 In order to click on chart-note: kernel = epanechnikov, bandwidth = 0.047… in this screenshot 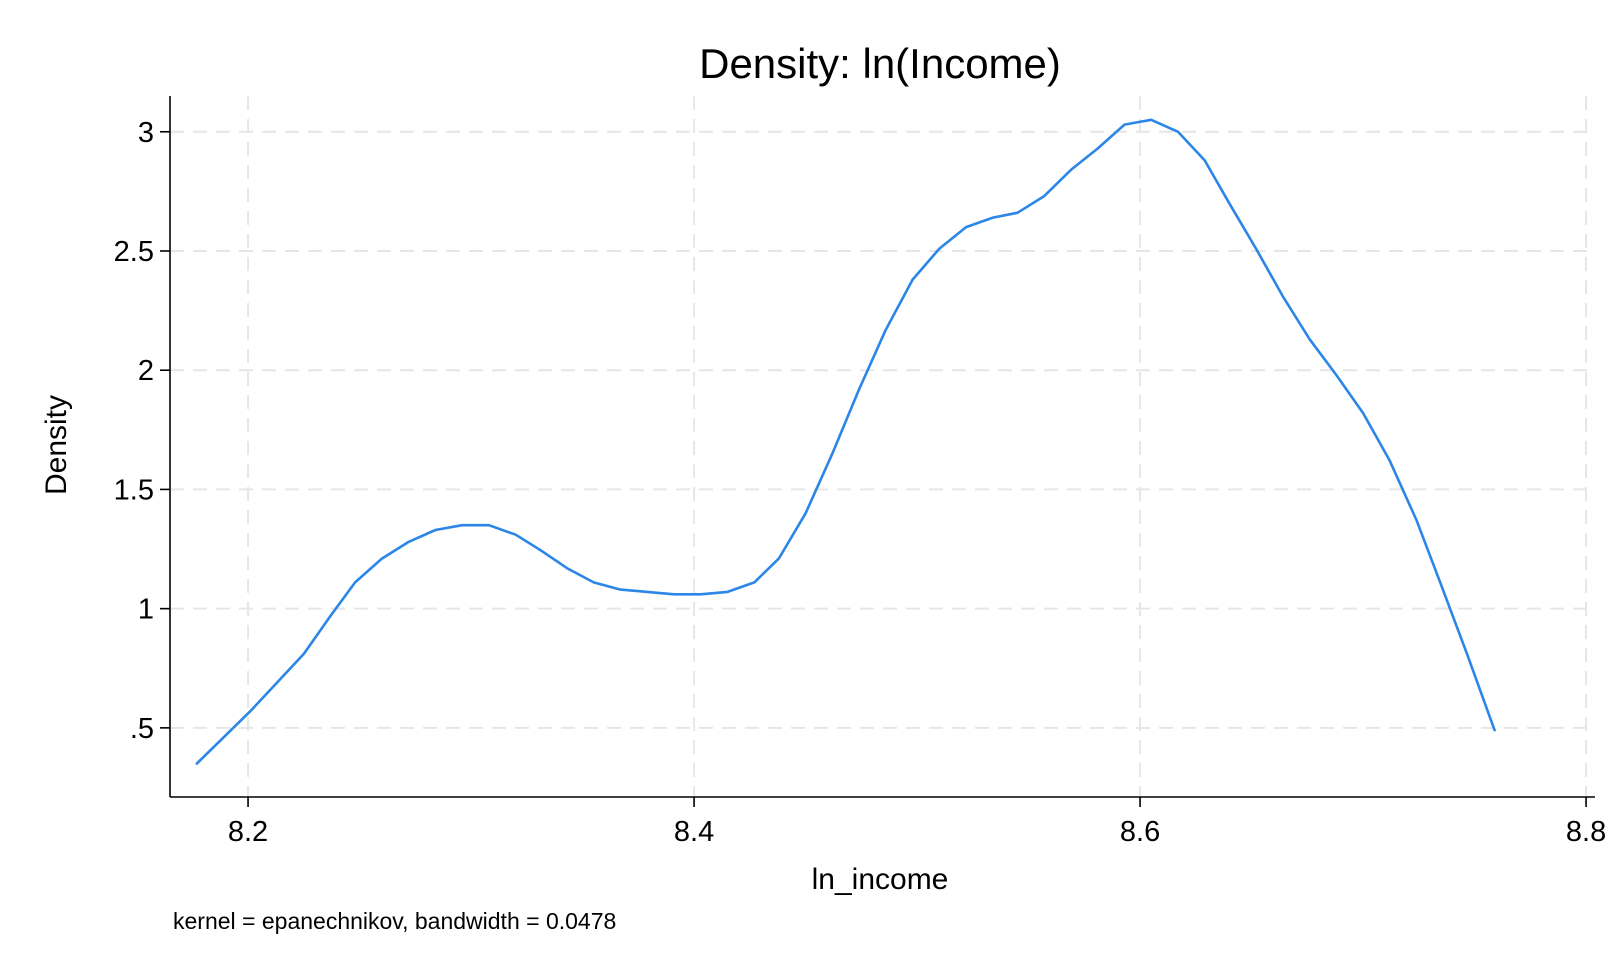, I will do `click(394, 921)`.